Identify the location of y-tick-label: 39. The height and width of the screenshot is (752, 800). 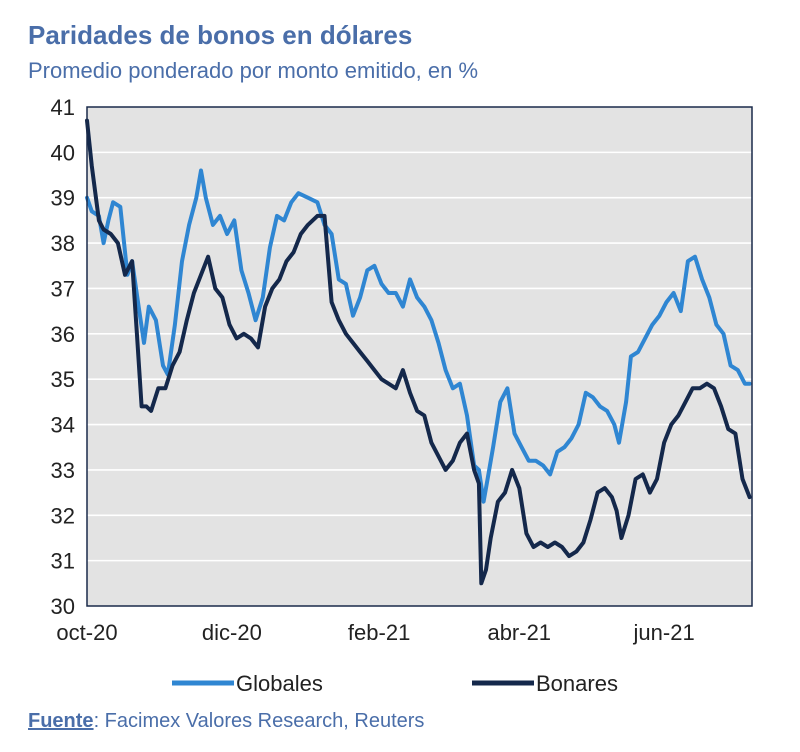
(63, 198).